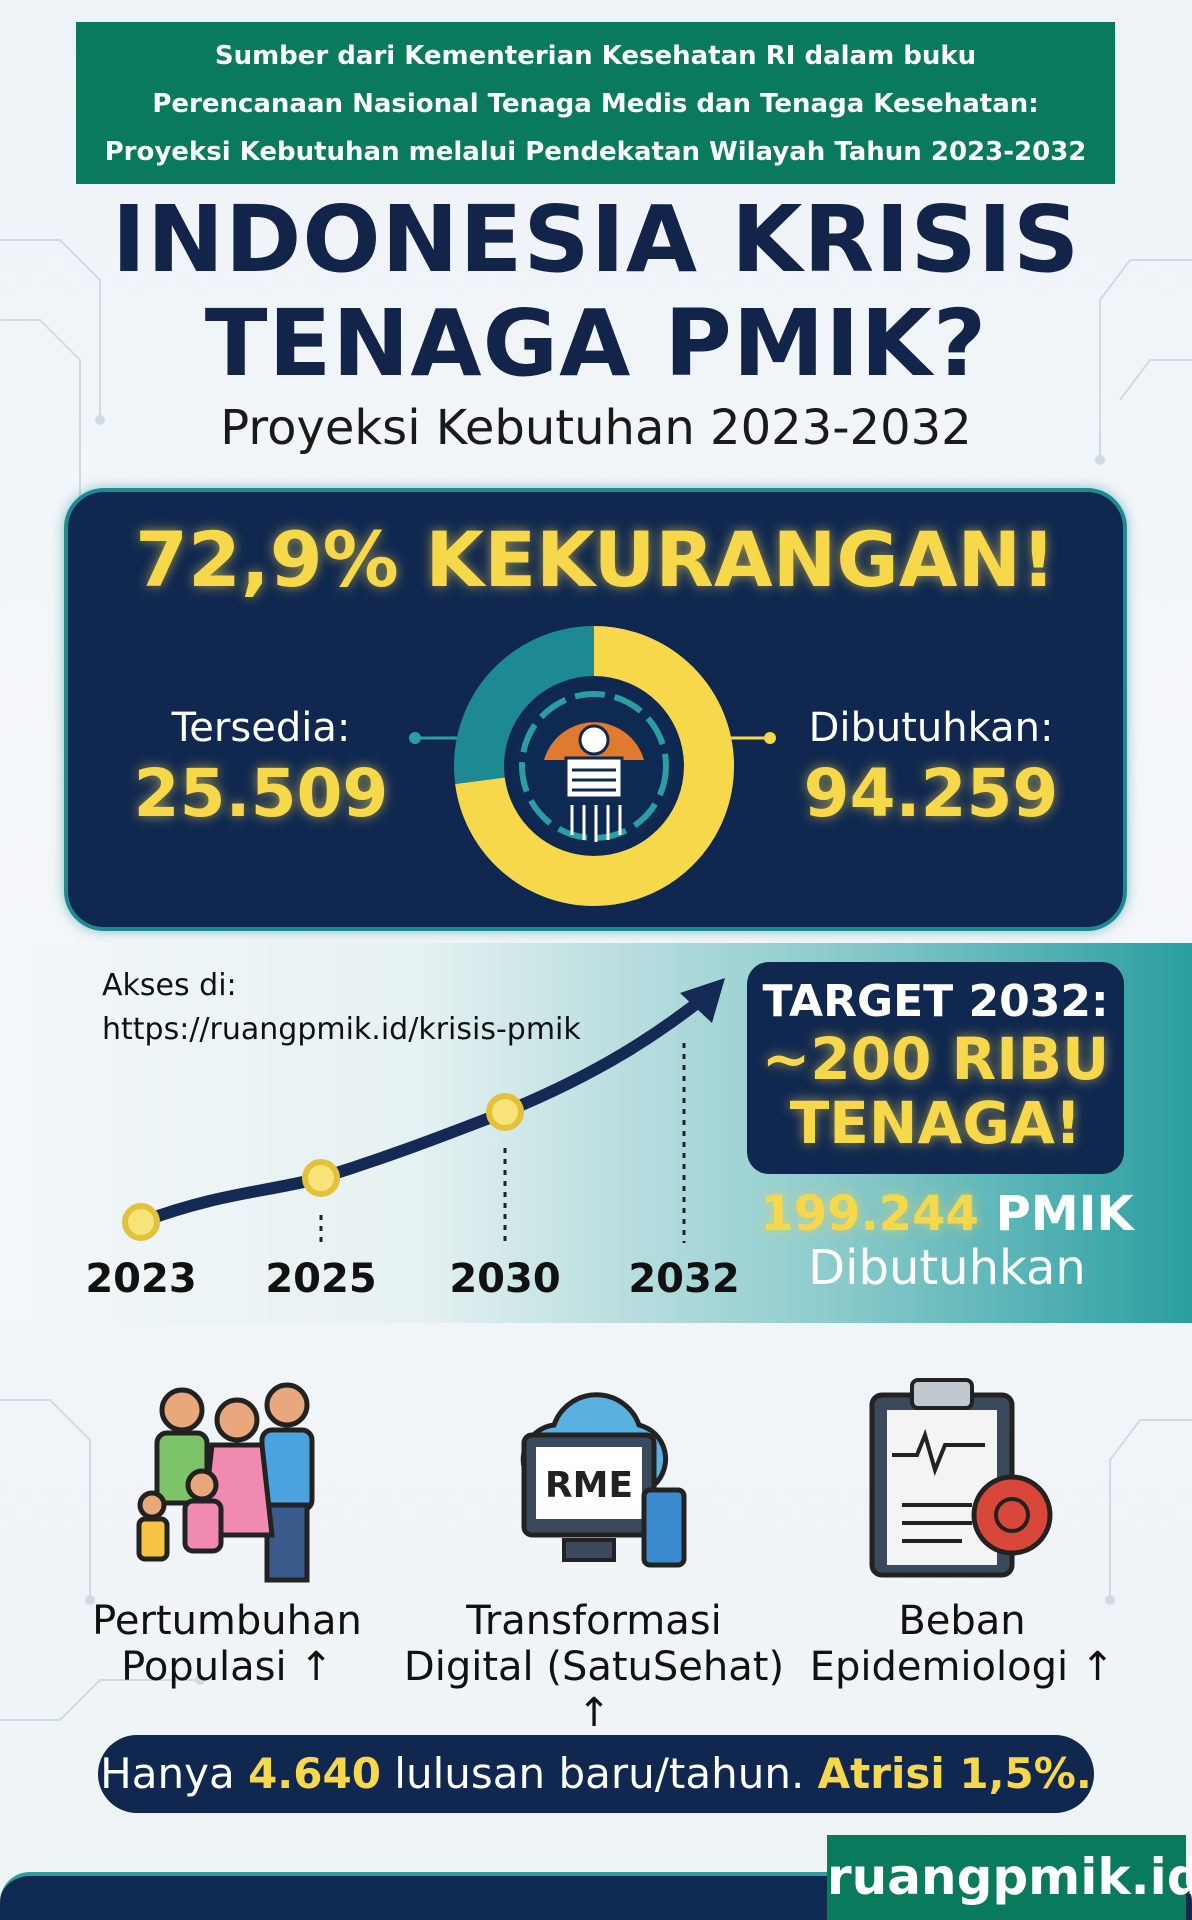 Image resolution: width=1192 pixels, height=1920 pixels. I want to click on target-line-2: ~200 RIBU, so click(935, 1059).